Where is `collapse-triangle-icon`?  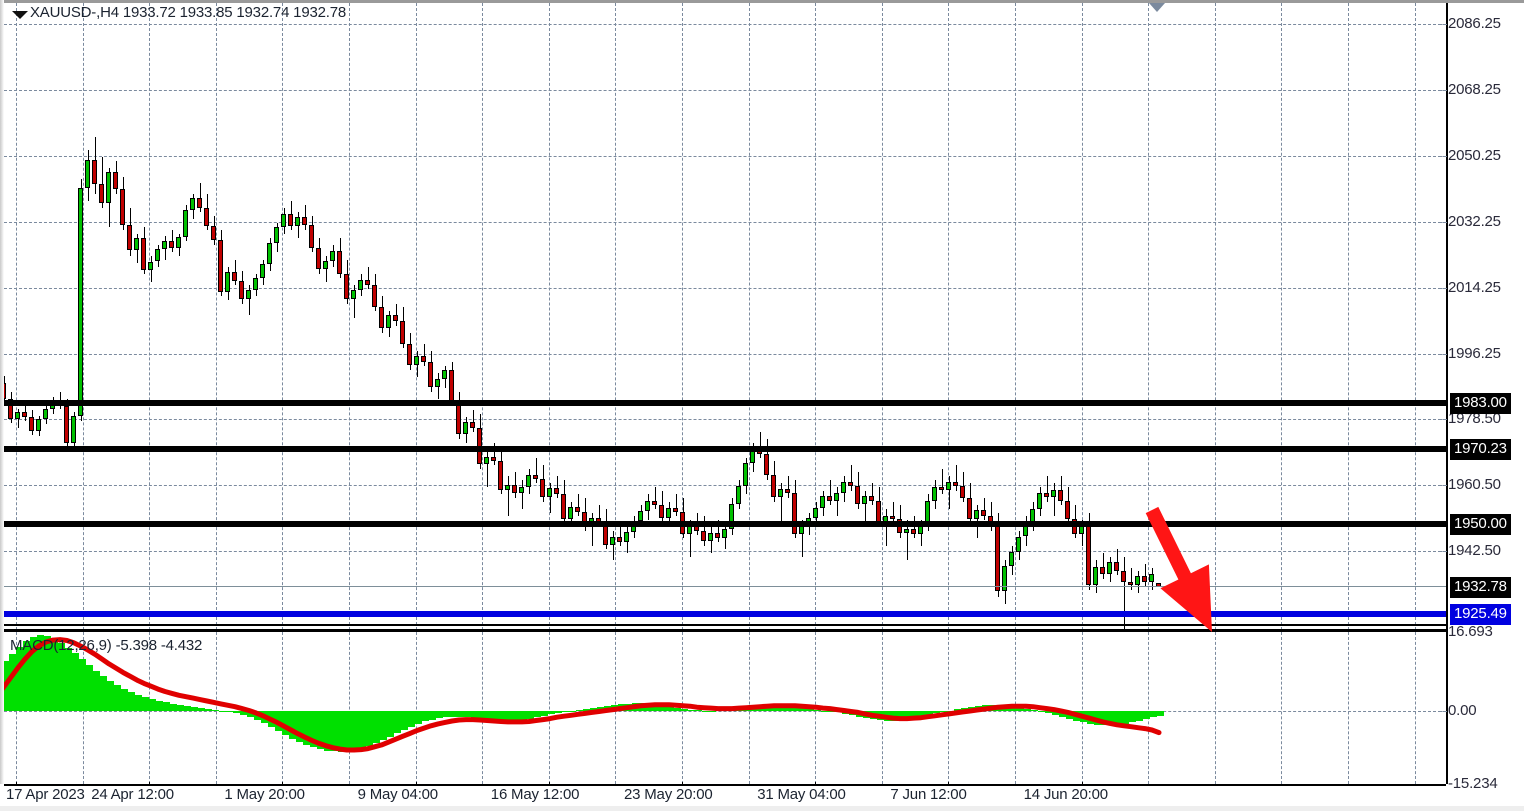
collapse-triangle-icon is located at coordinates (20, 15).